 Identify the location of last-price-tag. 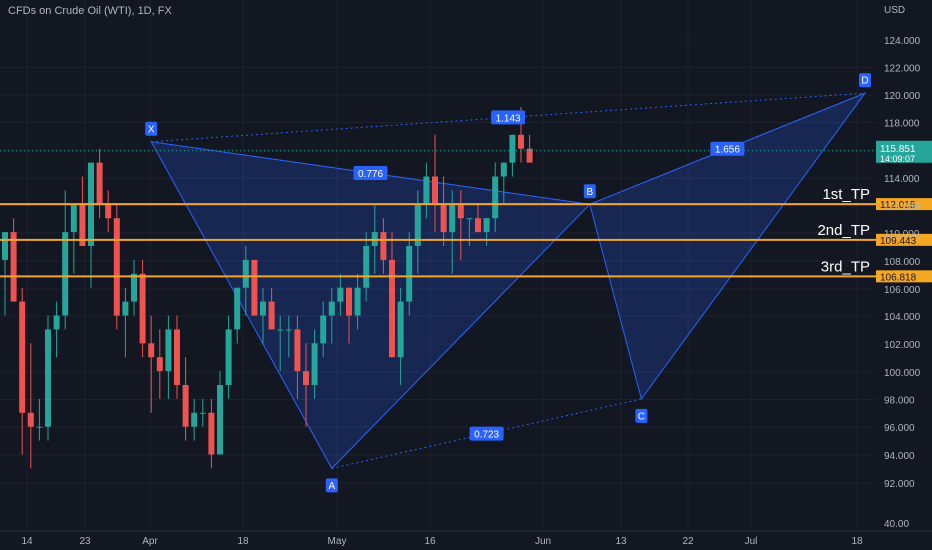
(904, 151).